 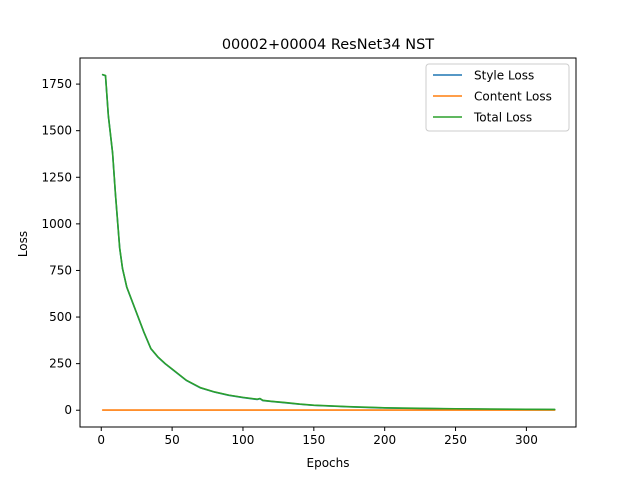 What do you see at coordinates (56, 84) in the screenshot?
I see `y-tick-label: 1750` at bounding box center [56, 84].